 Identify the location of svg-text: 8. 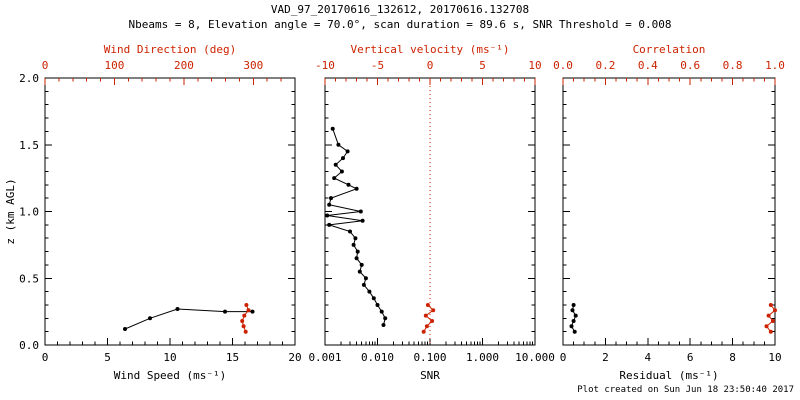
(732, 357).